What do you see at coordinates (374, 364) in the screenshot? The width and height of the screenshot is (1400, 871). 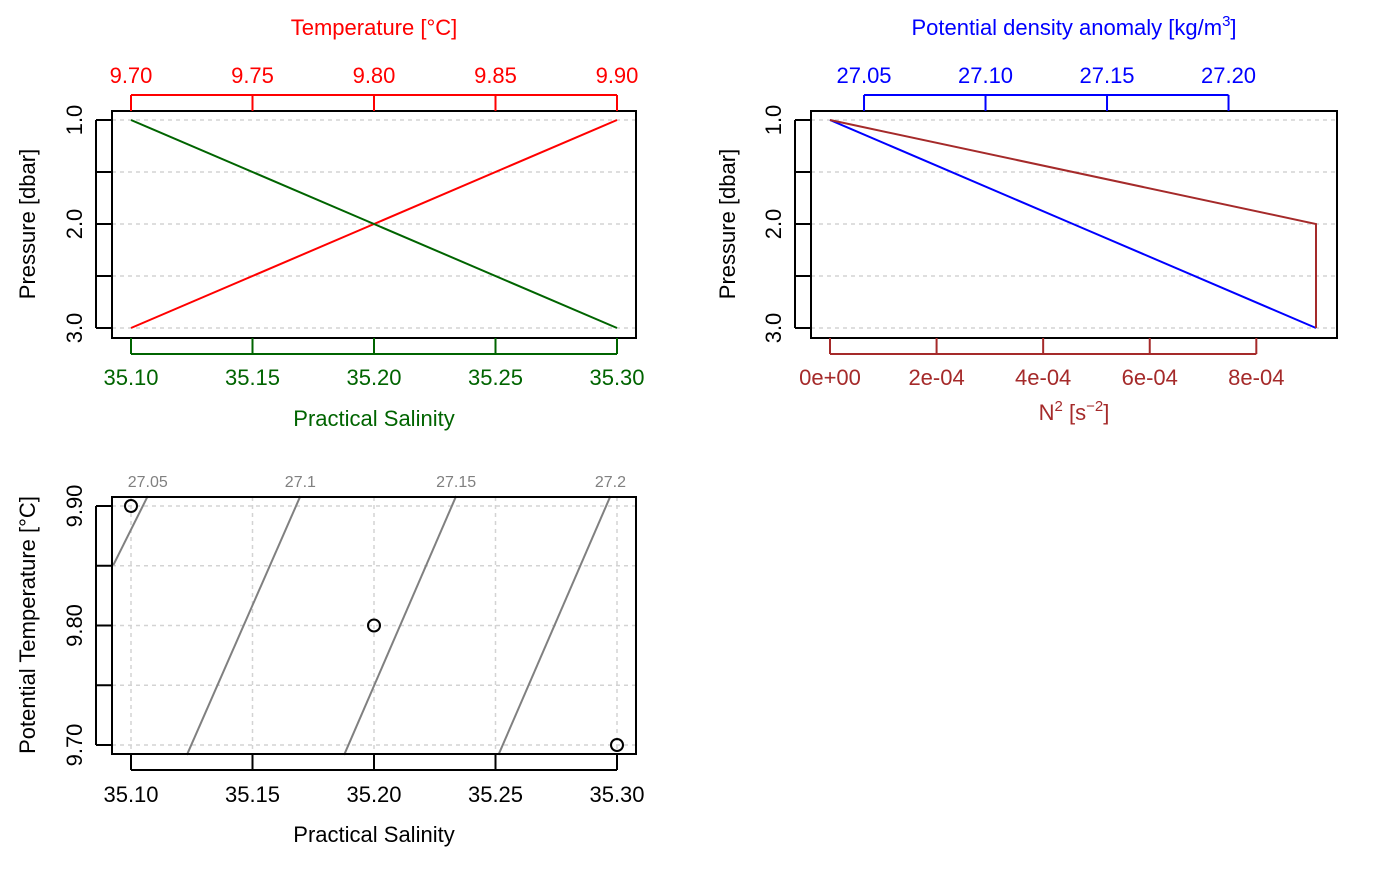 I see `p1-bottom-axis: 35.10 35.15 35.20 35.25 35.30` at bounding box center [374, 364].